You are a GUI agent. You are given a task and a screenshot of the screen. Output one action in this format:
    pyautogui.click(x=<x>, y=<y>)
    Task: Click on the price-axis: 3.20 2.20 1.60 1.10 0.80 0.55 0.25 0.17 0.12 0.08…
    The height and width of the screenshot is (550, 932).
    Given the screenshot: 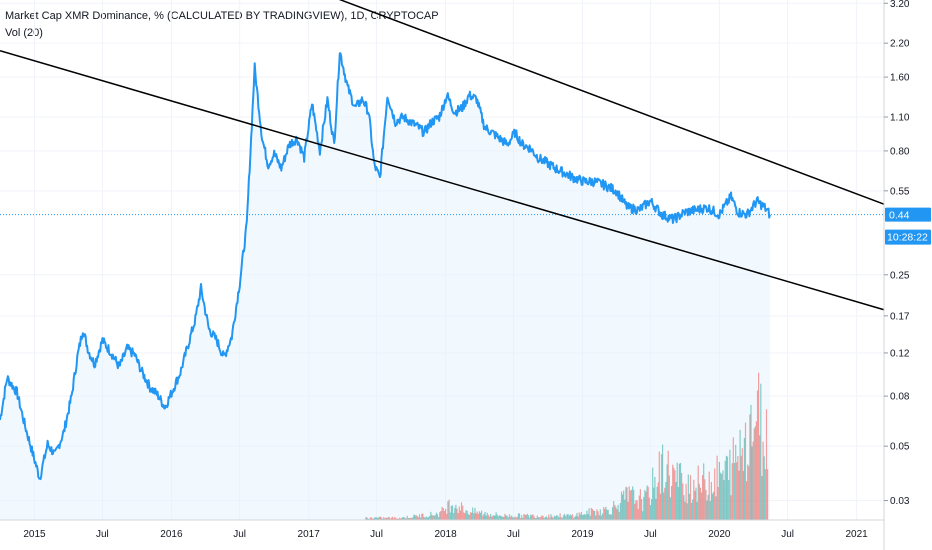 What is the action you would take?
    pyautogui.click(x=896, y=275)
    